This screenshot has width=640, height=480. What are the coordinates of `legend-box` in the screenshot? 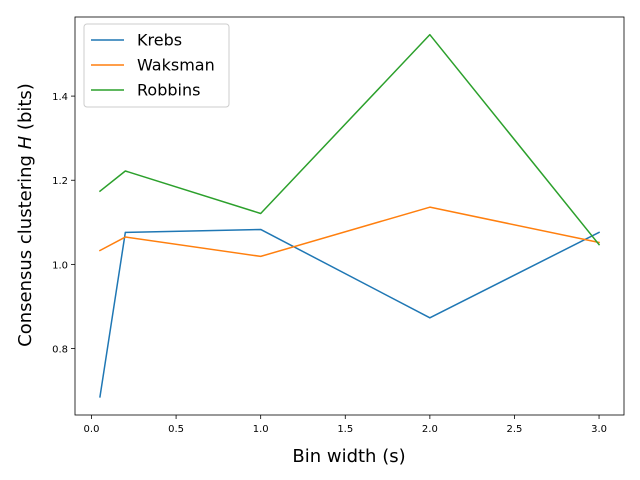 It's located at (156, 65).